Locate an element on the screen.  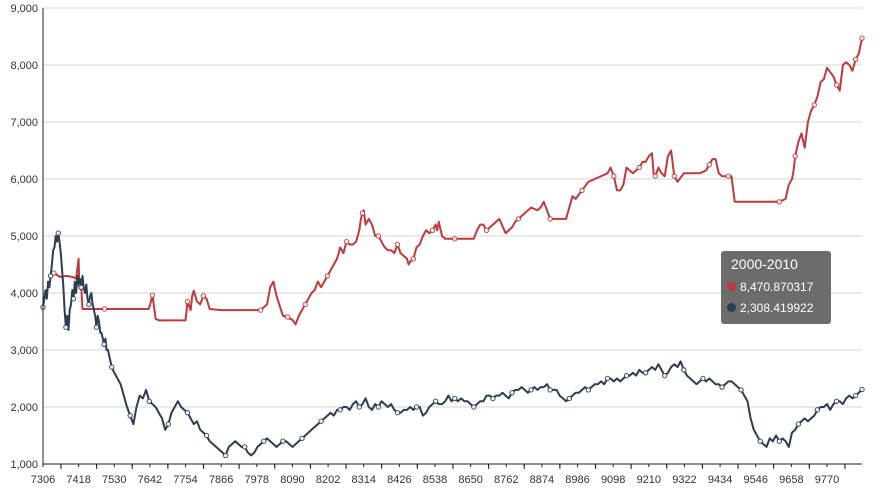
x-tick-label: 7642 is located at coordinates (150, 480).